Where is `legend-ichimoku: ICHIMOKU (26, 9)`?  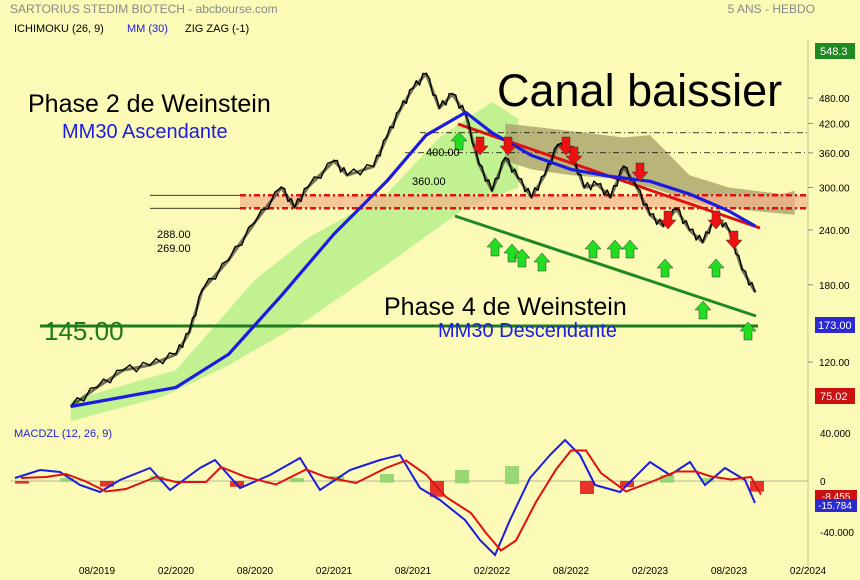 legend-ichimoku: ICHIMOKU (26, 9) is located at coordinates (59, 29).